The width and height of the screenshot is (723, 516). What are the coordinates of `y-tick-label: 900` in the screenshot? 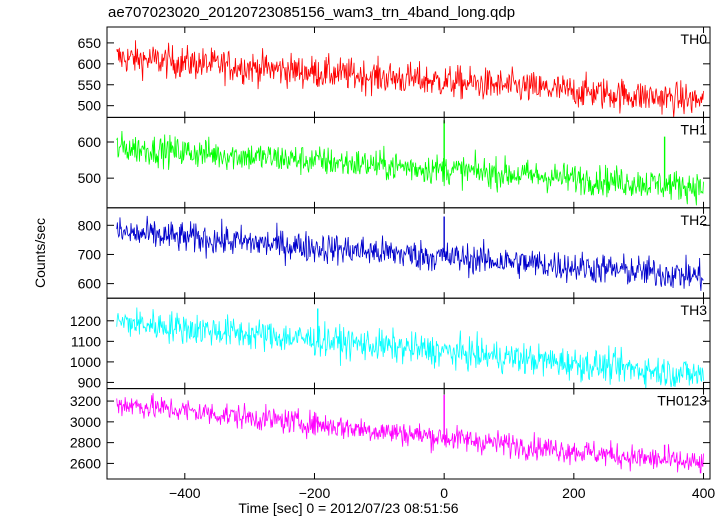 It's located at (90, 382).